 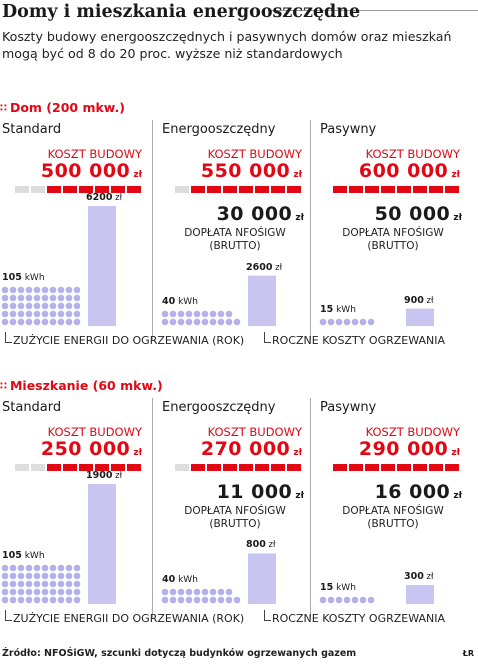 What do you see at coordinates (32, 129) in the screenshot?
I see `column-header-0-0: Standard` at bounding box center [32, 129].